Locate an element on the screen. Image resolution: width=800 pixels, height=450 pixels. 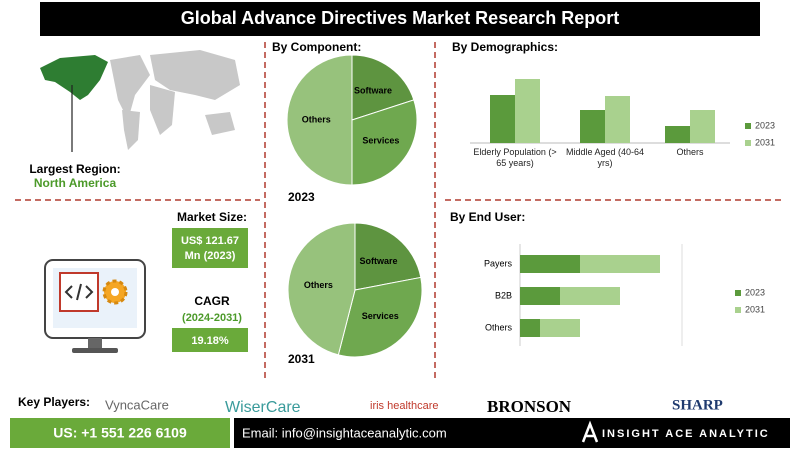
title-bar is located at coordinates (400, 19).